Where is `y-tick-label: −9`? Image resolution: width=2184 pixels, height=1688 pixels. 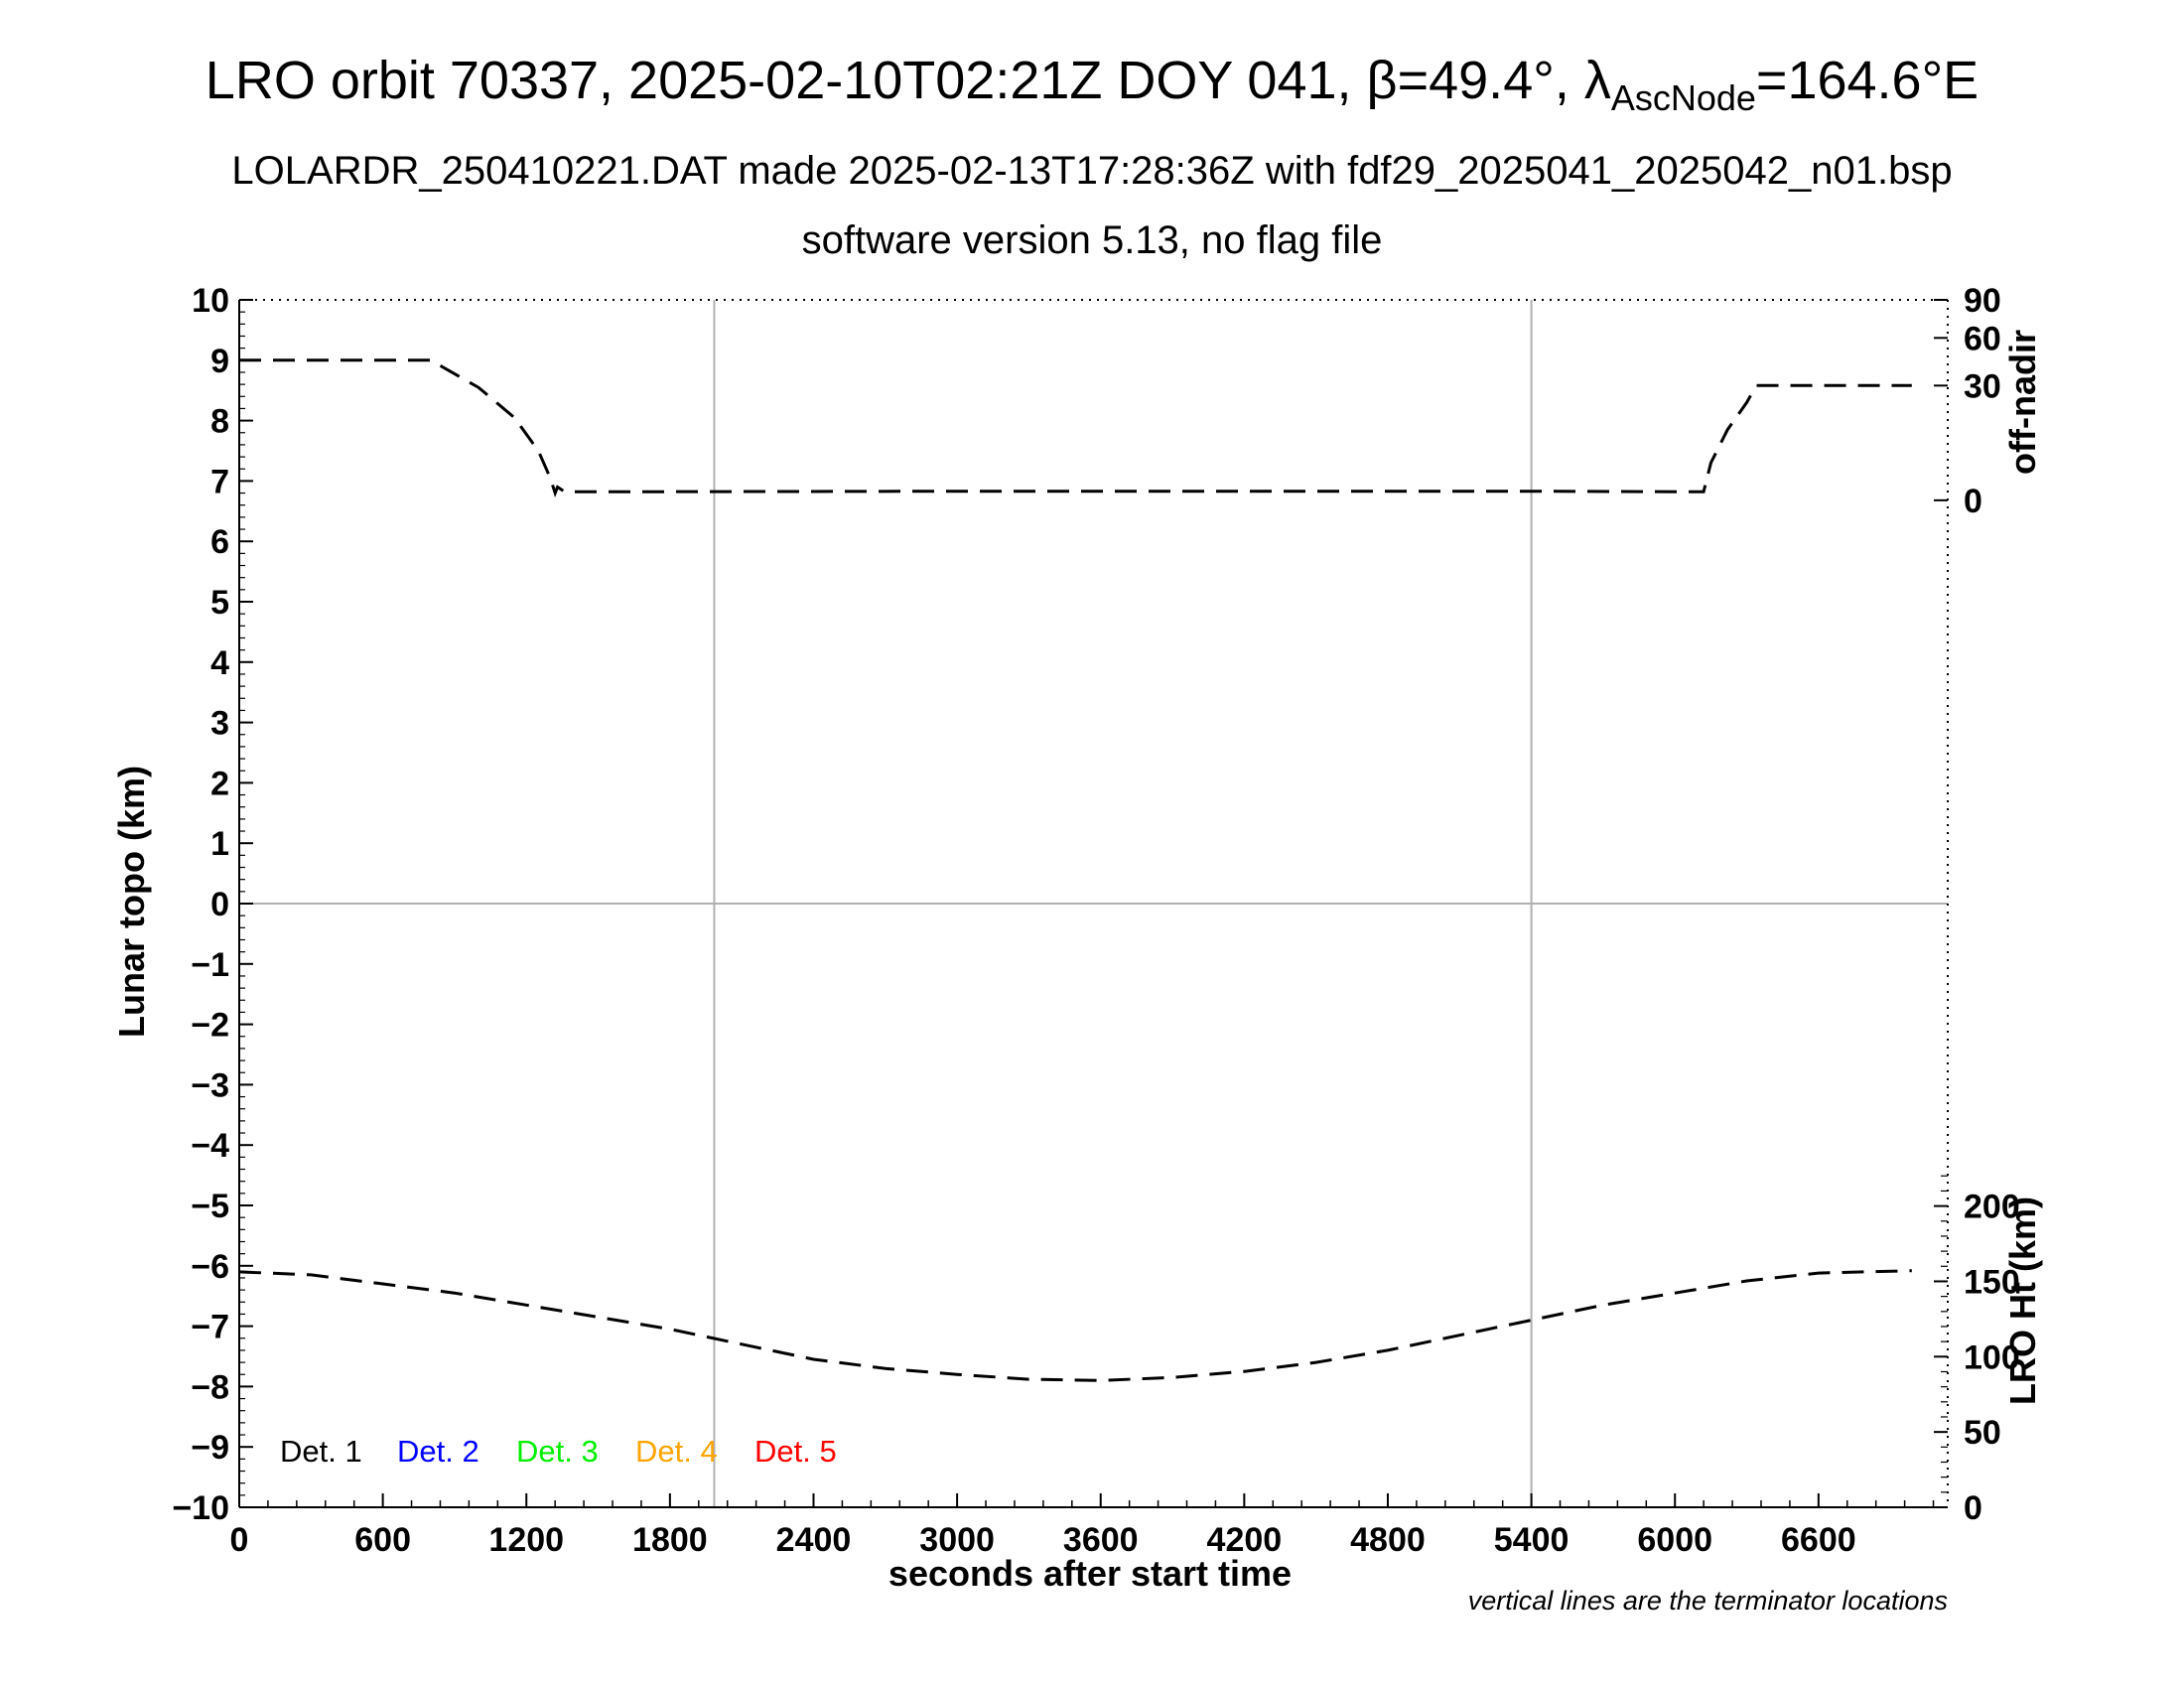
y-tick-label: −9 is located at coordinates (210, 1448).